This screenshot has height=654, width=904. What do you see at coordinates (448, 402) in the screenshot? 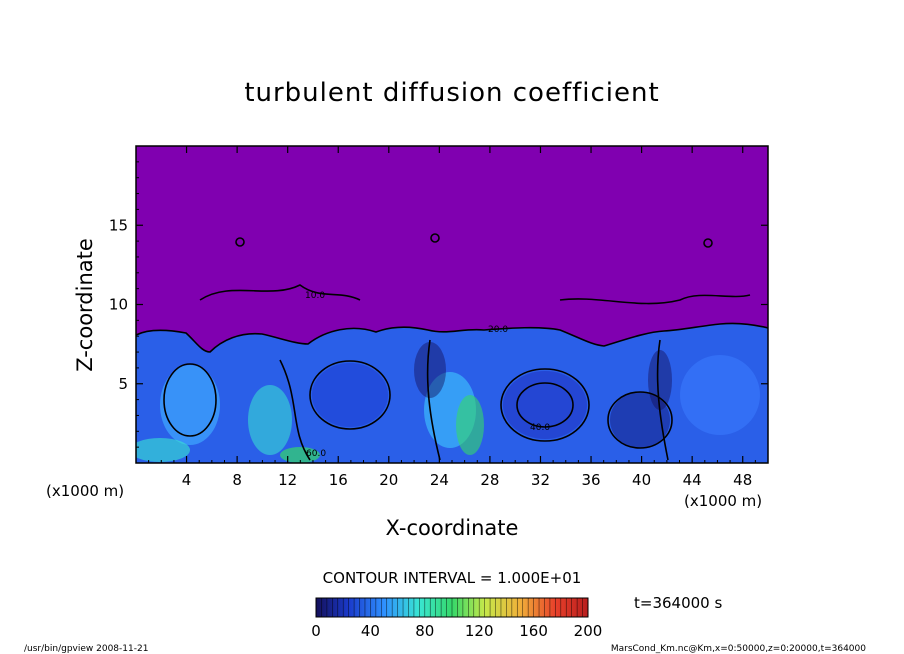
I see `turbulence-texture` at bounding box center [448, 402].